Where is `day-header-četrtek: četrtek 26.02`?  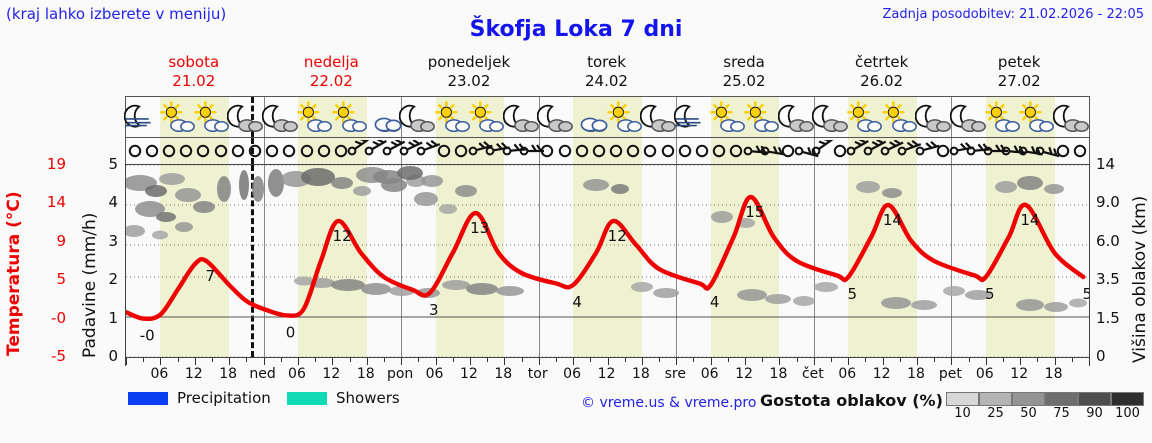
day-header-četrtek: četrtek 26.02 is located at coordinates (882, 72).